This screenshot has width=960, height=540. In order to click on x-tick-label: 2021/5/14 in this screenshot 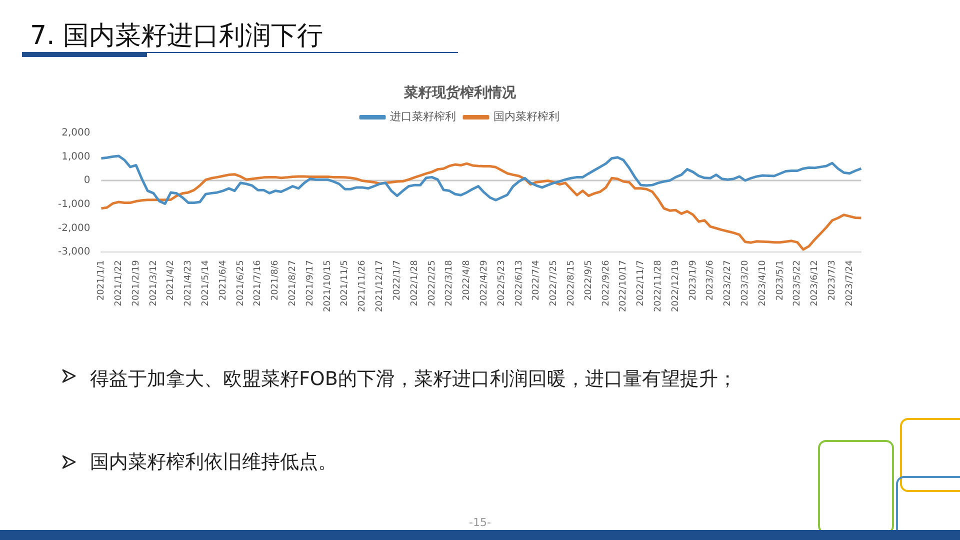, I will do `click(206, 283)`.